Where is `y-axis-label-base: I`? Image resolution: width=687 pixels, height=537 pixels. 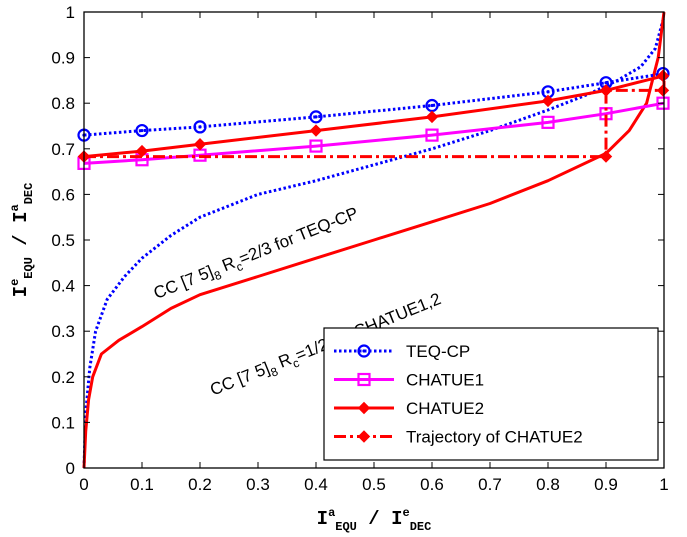
y-axis-label-base: I is located at coordinates (21, 291).